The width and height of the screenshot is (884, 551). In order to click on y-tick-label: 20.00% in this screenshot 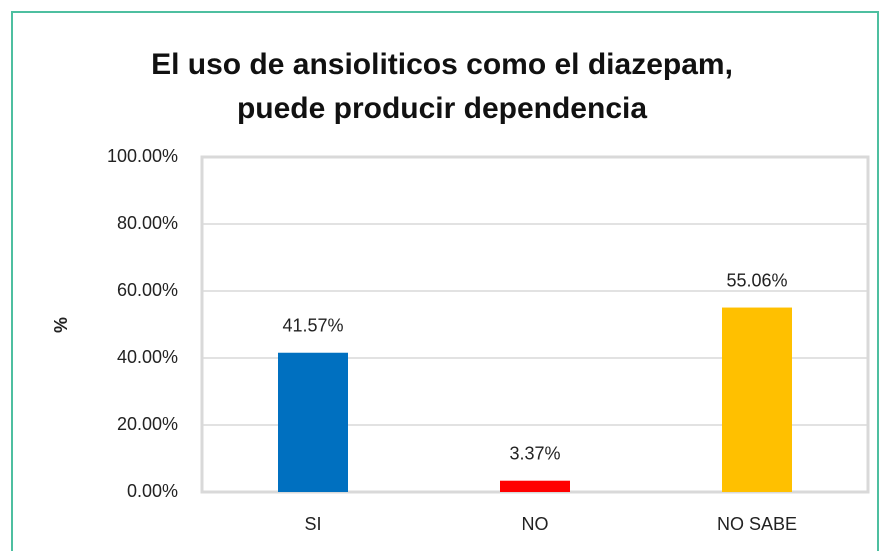, I will do `click(147, 424)`.